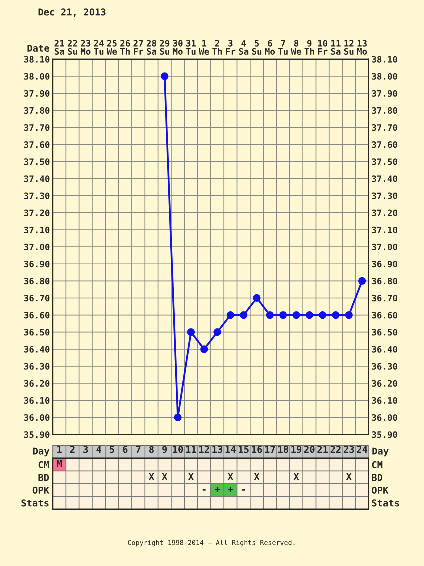 Image resolution: width=424 pixels, height=566 pixels. Describe the element at coordinates (37, 264) in the screenshot. I see `y-tick-label: 36.90` at that location.